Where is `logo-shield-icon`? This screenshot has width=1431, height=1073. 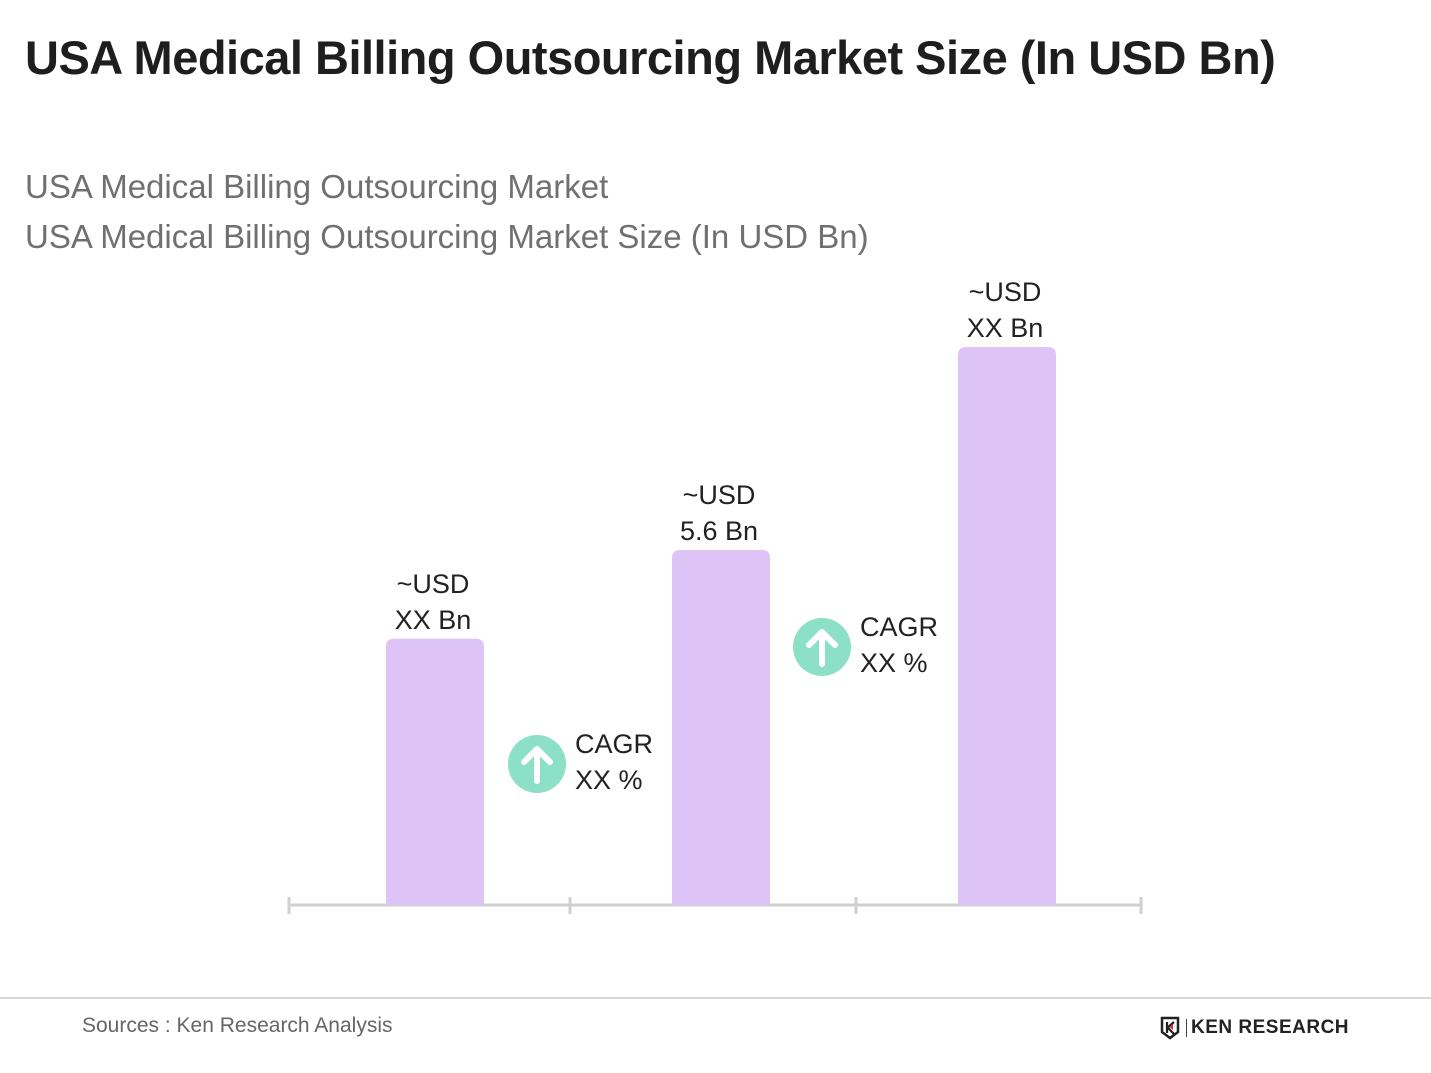
logo-shield-icon is located at coordinates (1170, 1028).